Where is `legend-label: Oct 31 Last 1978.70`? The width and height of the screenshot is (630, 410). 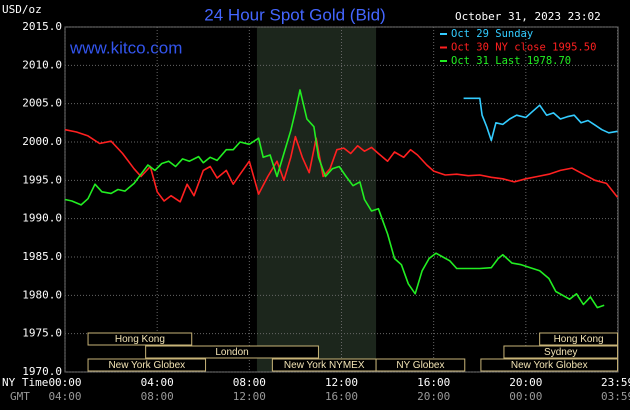
legend-label: Oct 31 Last 1978.70 is located at coordinates (511, 61).